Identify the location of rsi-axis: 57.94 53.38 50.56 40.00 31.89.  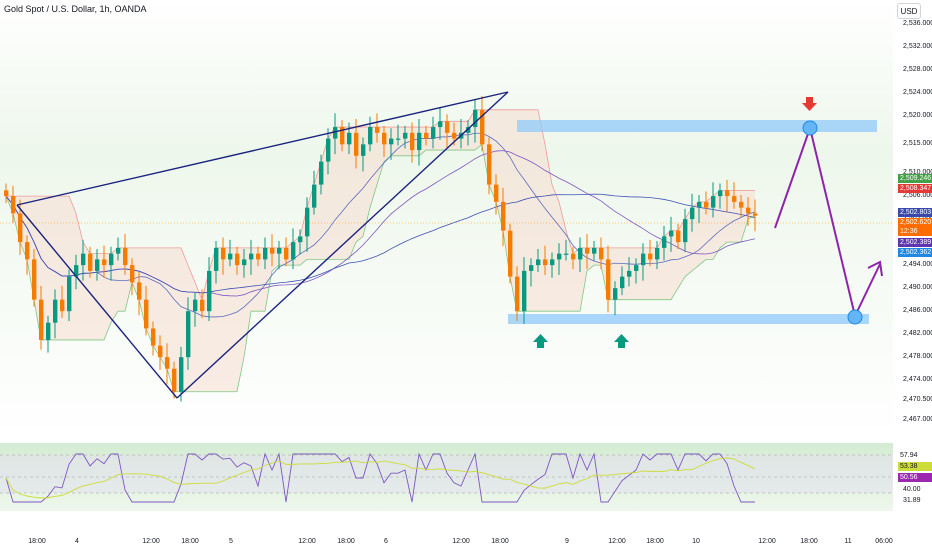
(912, 477).